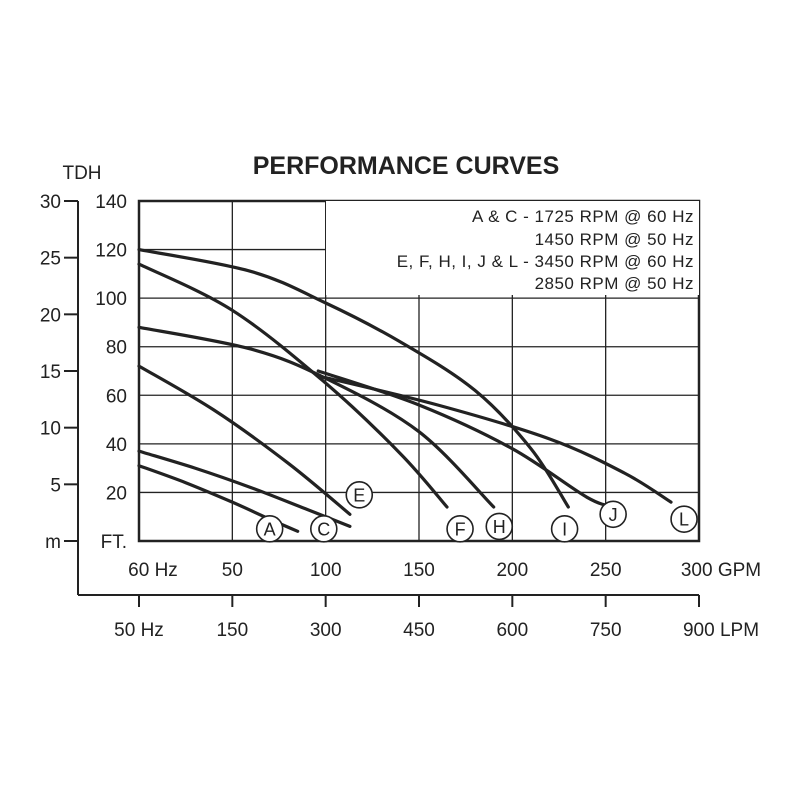  I want to click on curve-h, so click(316, 417).